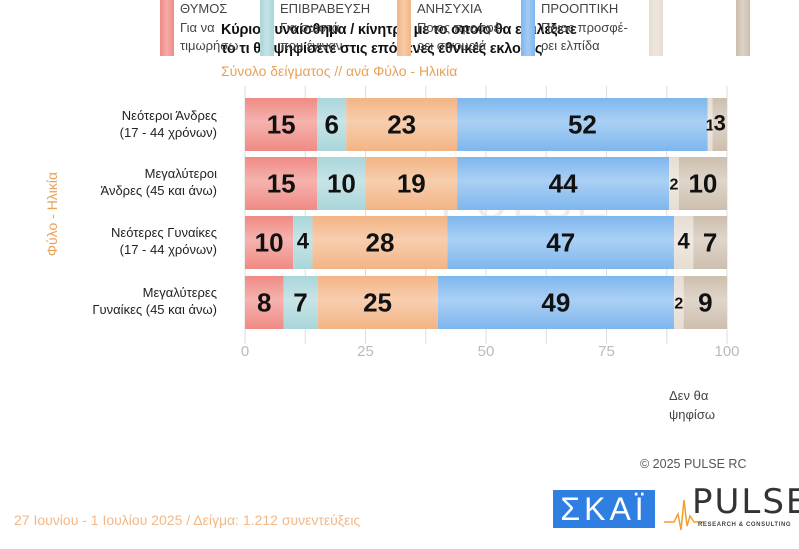  What do you see at coordinates (604, 509) in the screenshot?
I see `skai-logo: ΣΚΑΪ` at bounding box center [604, 509].